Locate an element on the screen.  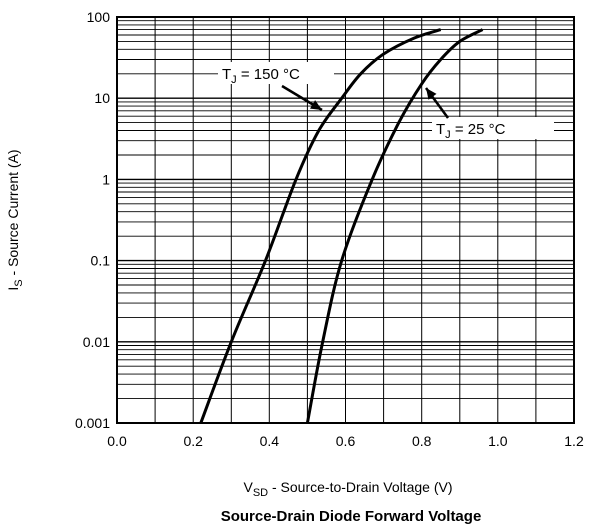
x-tick-label: 0.8 is located at coordinates (422, 441).